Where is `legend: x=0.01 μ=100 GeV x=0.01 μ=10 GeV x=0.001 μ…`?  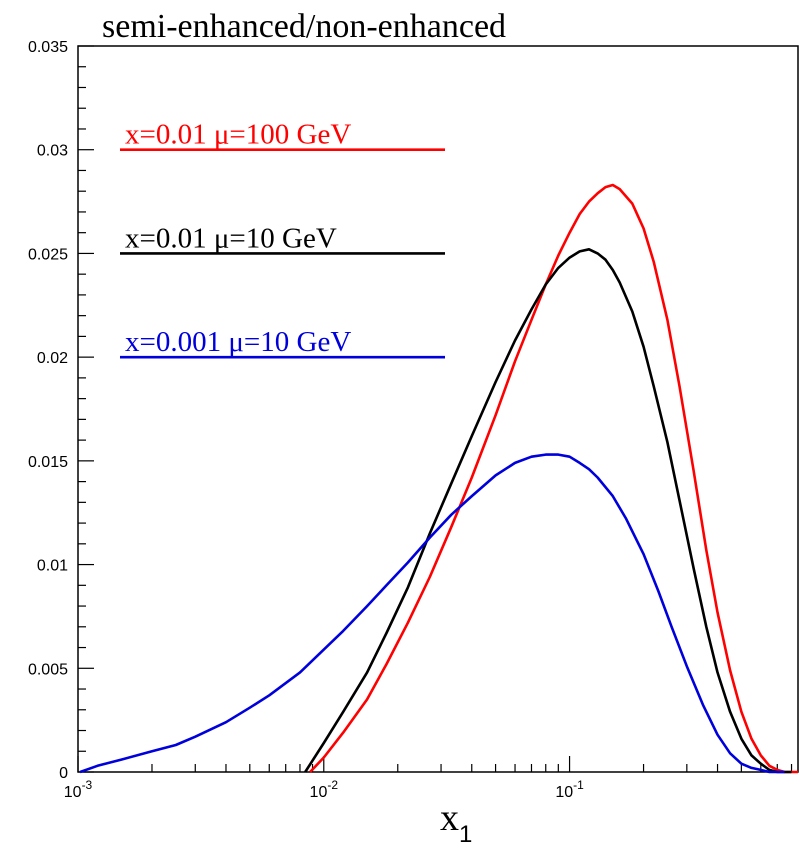 legend: x=0.01 μ=100 GeV x=0.01 μ=10 GeV x=0.001 μ… is located at coordinates (282, 239).